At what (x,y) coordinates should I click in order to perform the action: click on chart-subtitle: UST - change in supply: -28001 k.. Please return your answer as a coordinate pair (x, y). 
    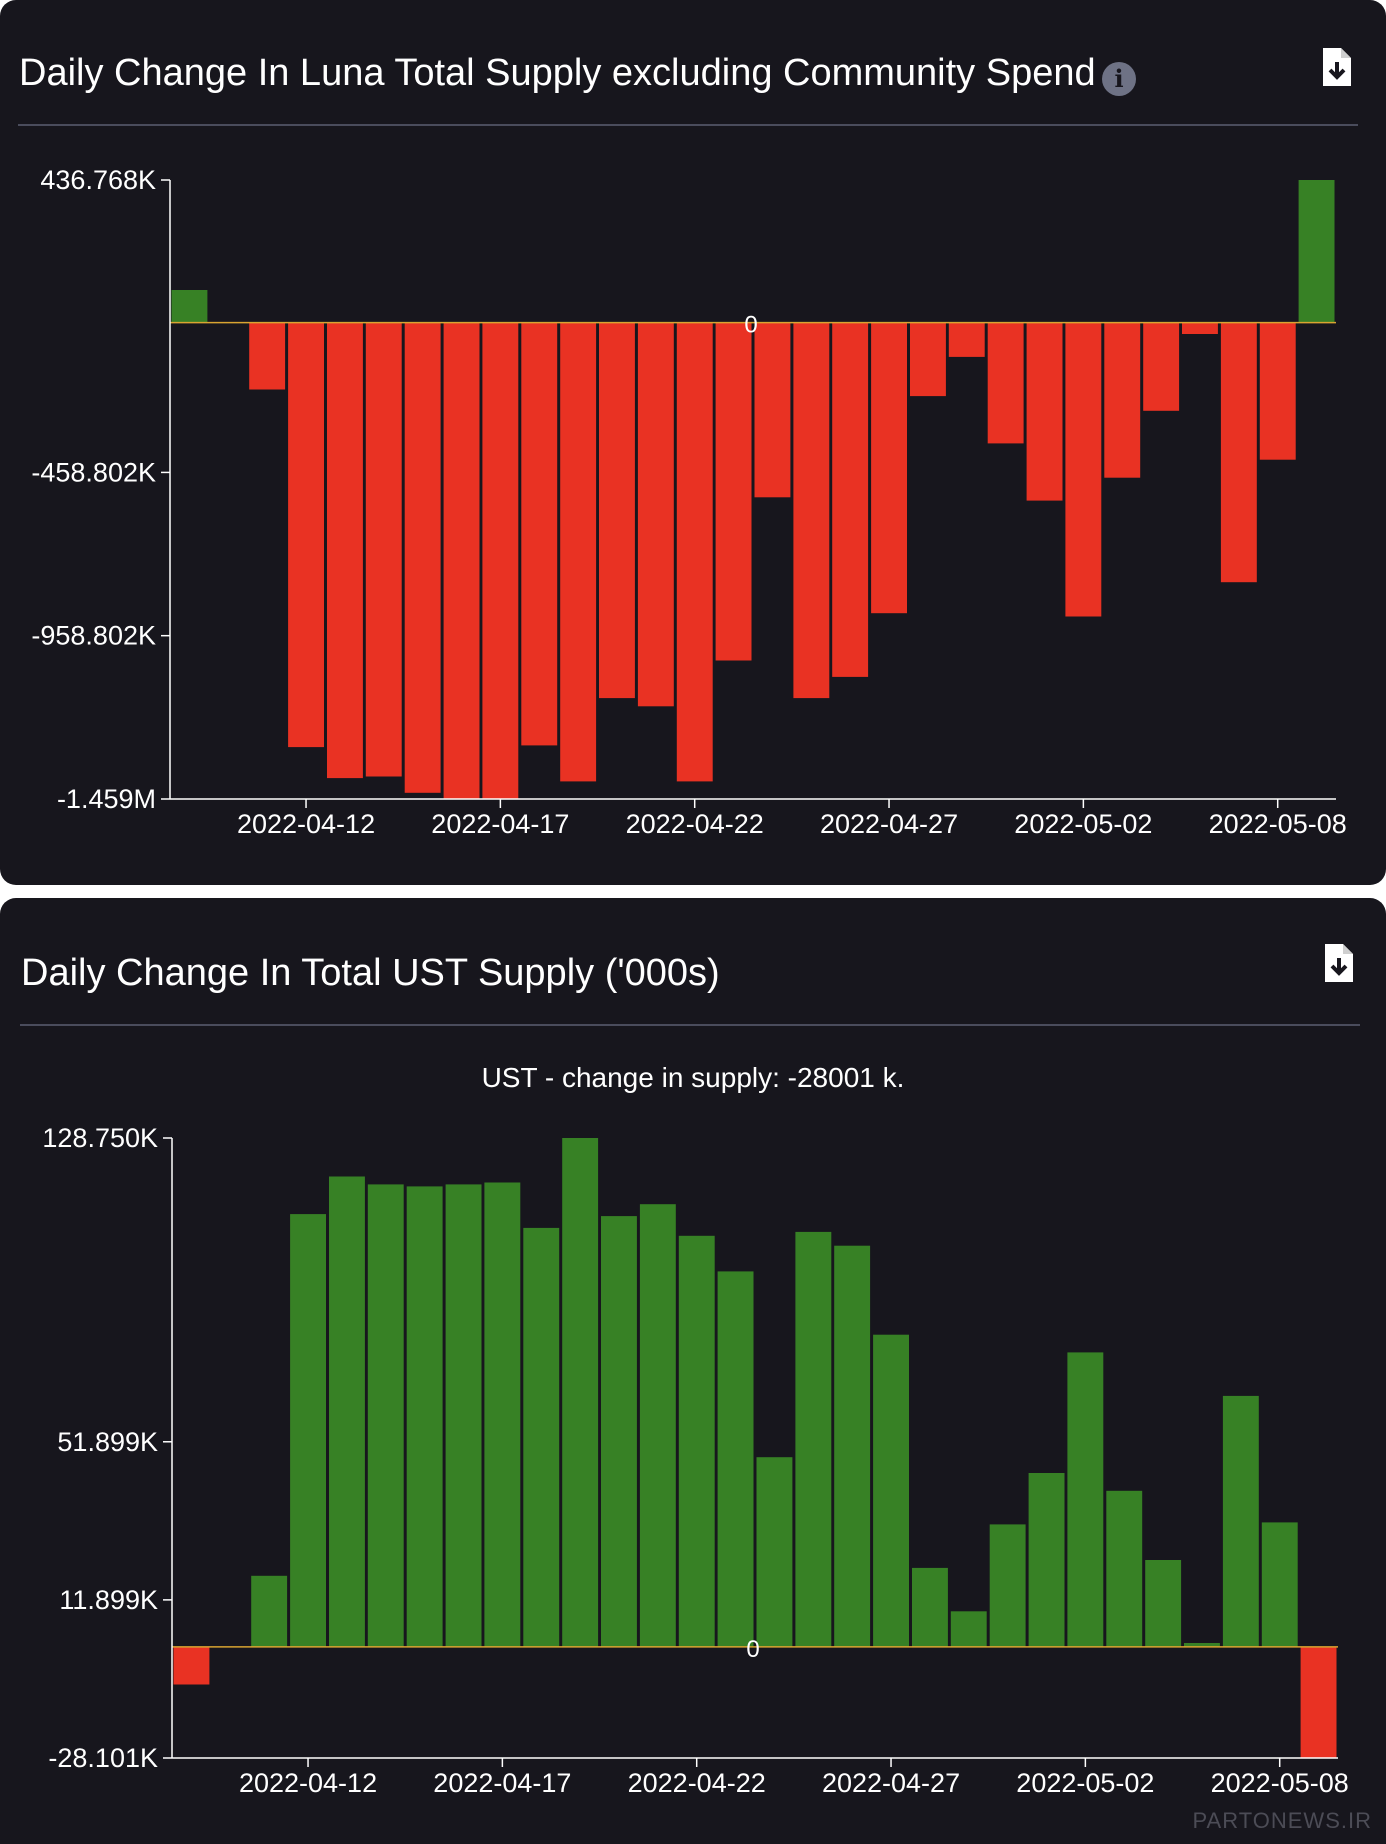
    Looking at the image, I should click on (693, 1077).